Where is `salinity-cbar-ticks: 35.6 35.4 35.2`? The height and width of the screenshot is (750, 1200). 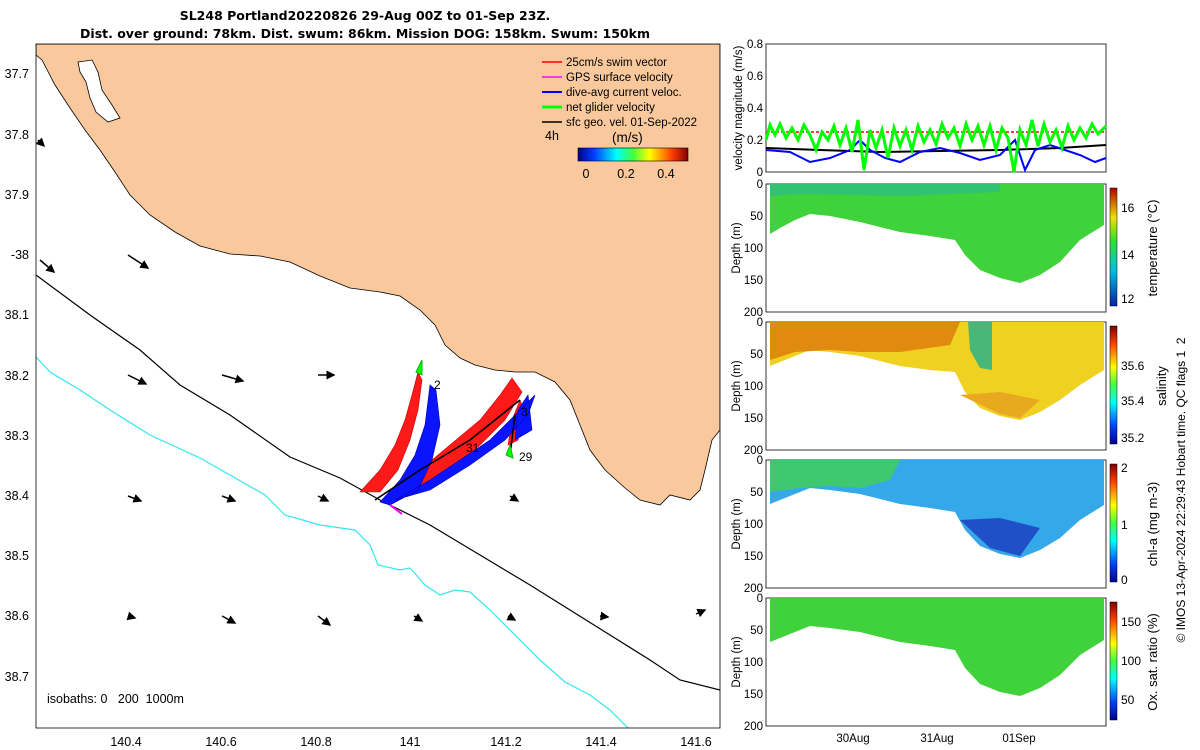
salinity-cbar-ticks: 35.6 35.4 35.2 is located at coordinates (1133, 402).